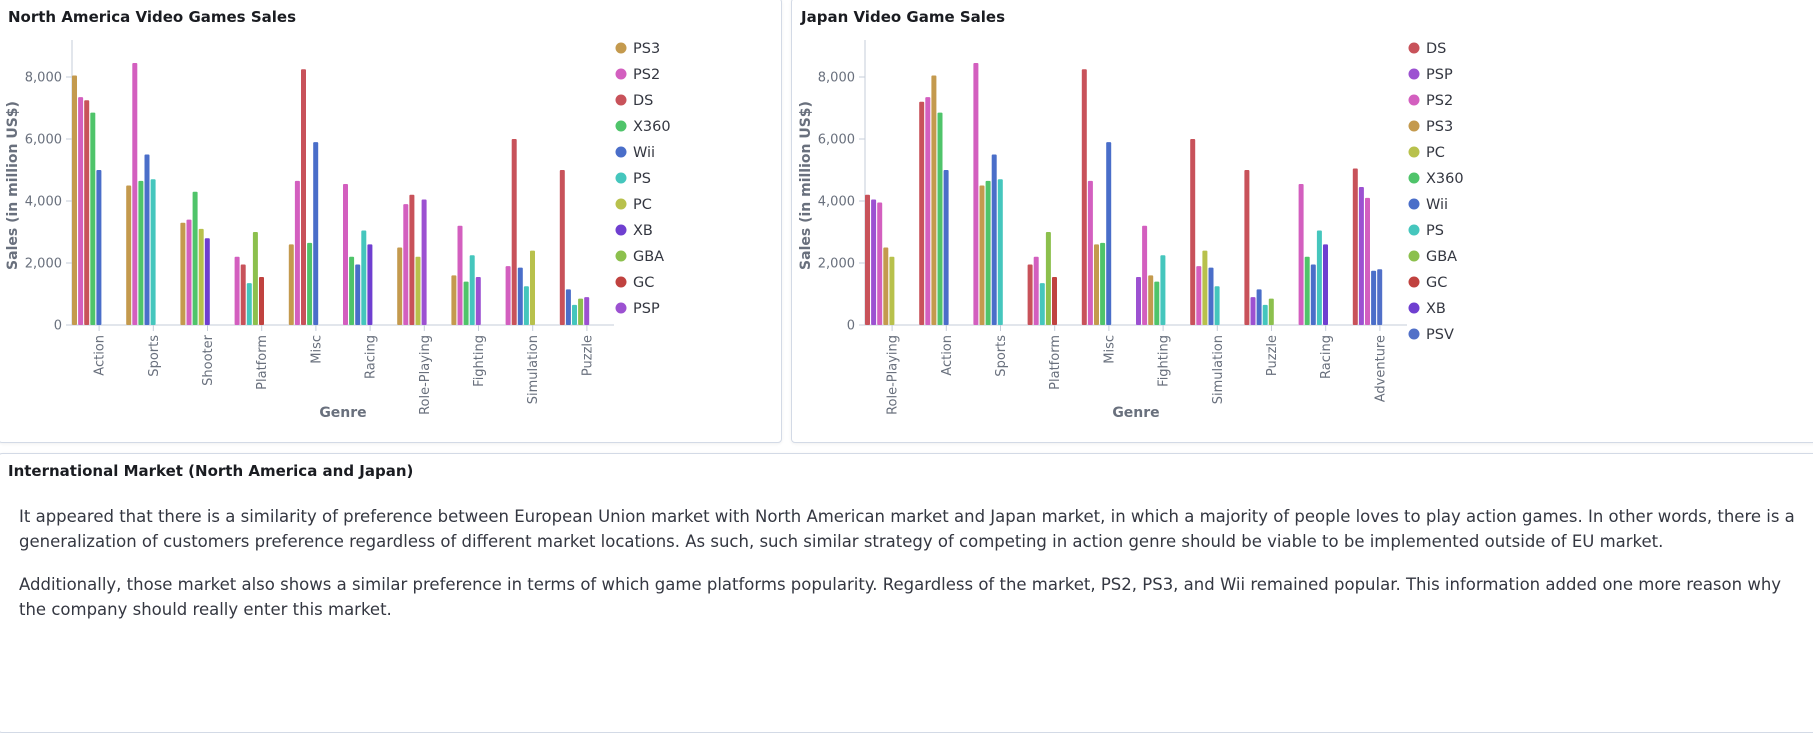 Image resolution: width=1813 pixels, height=733 pixels. I want to click on na-bar-simulation-pc, so click(532, 287).